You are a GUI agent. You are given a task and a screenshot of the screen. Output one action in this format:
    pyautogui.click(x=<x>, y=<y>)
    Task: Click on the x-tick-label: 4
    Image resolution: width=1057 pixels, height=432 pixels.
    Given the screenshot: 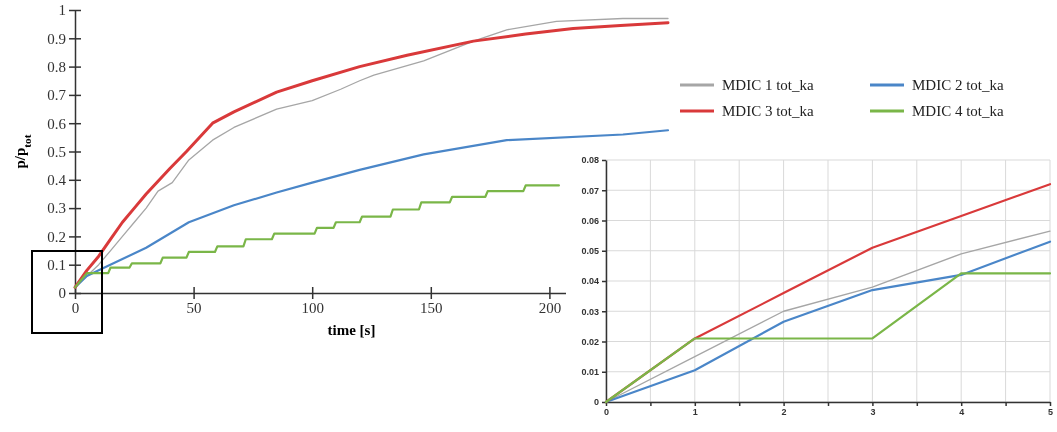 What is the action you would take?
    pyautogui.click(x=962, y=412)
    